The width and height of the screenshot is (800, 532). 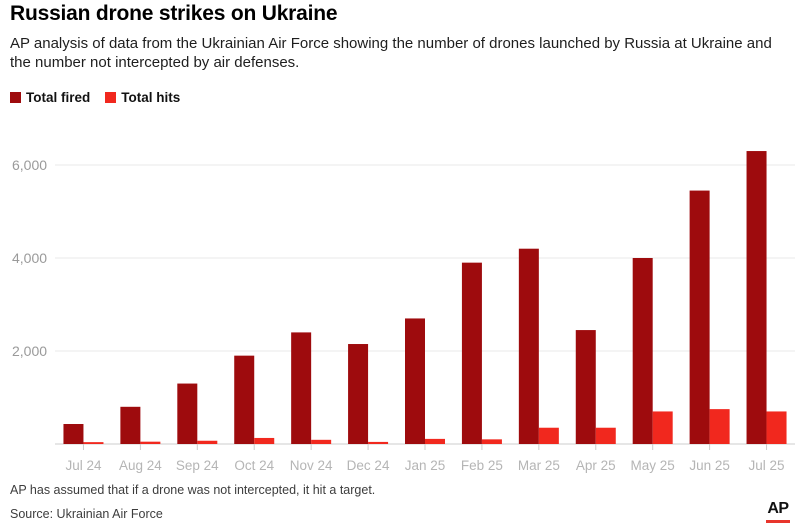 What do you see at coordinates (539, 465) in the screenshot?
I see `x-axis-tick-label: Mar 25` at bounding box center [539, 465].